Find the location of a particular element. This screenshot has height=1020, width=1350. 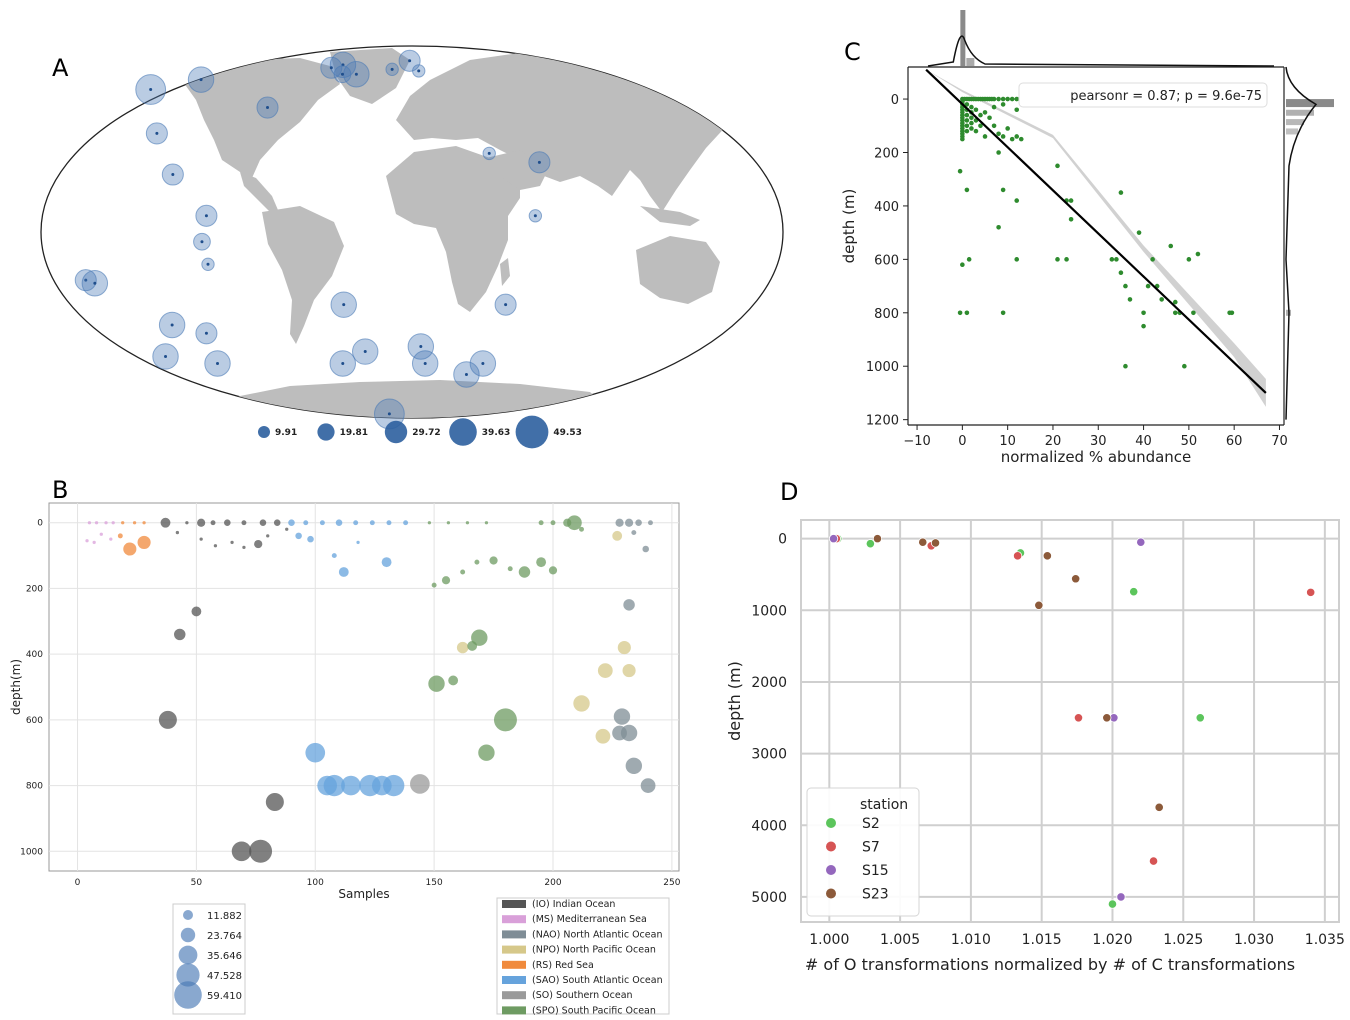

y-axis-label: depth (m) is located at coordinates (849, 226).